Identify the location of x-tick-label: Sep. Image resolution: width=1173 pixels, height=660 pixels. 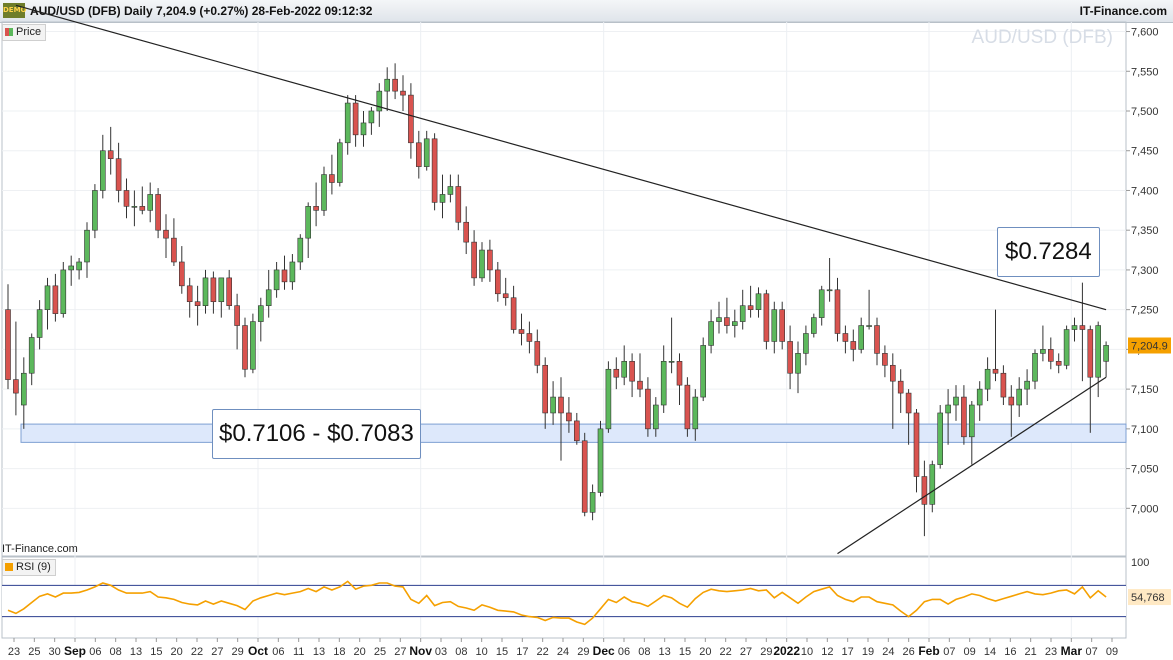
(75, 651).